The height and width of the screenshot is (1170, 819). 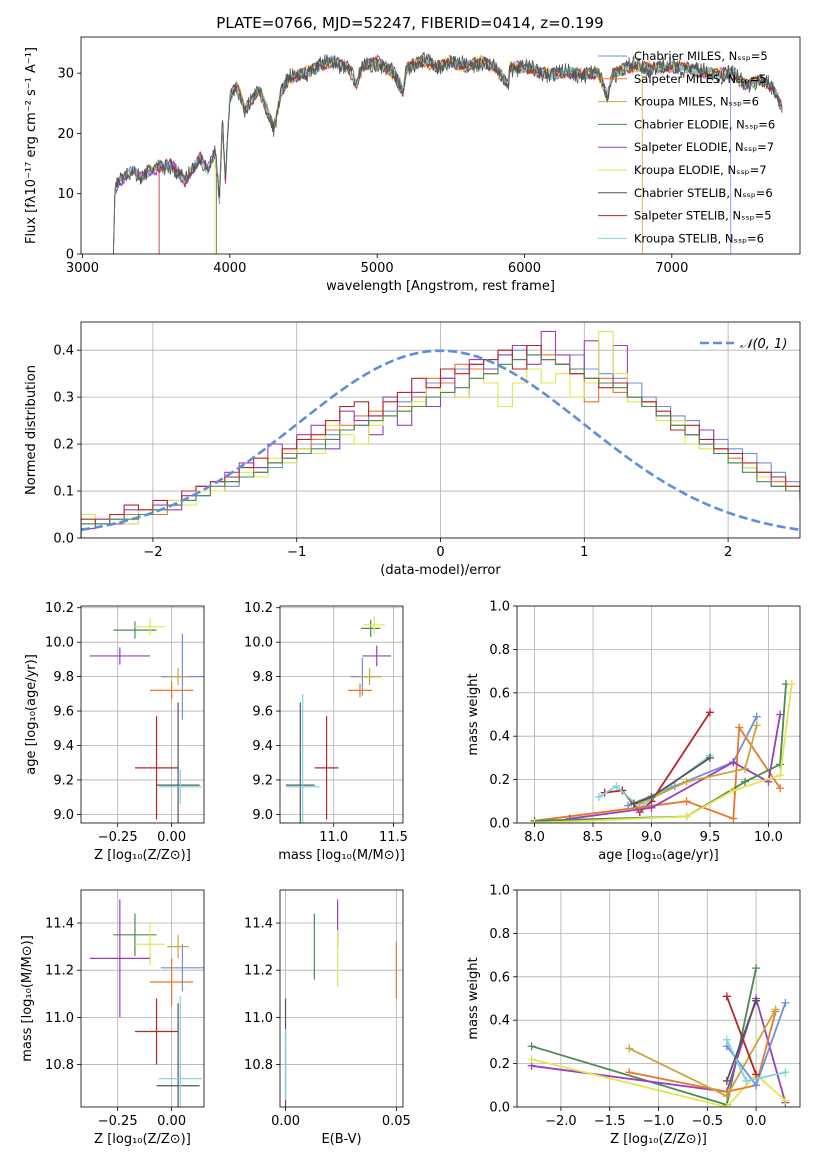 I want to click on age-vs-mass-ytick-label: 9.6, so click(x=262, y=712).